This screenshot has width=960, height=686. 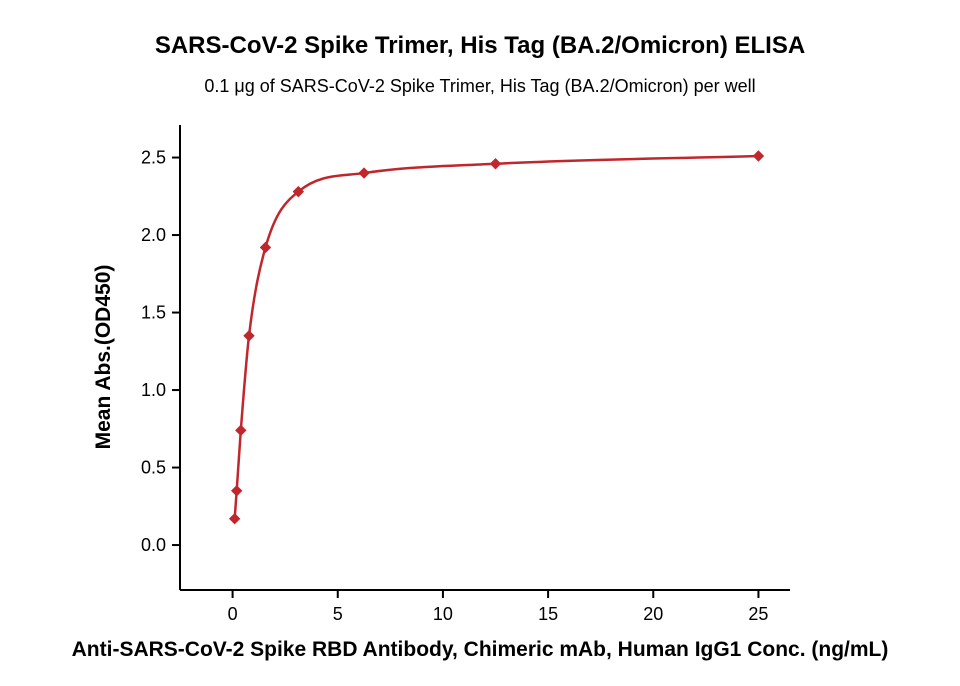 I want to click on x-tick-label: 20, so click(x=653, y=614).